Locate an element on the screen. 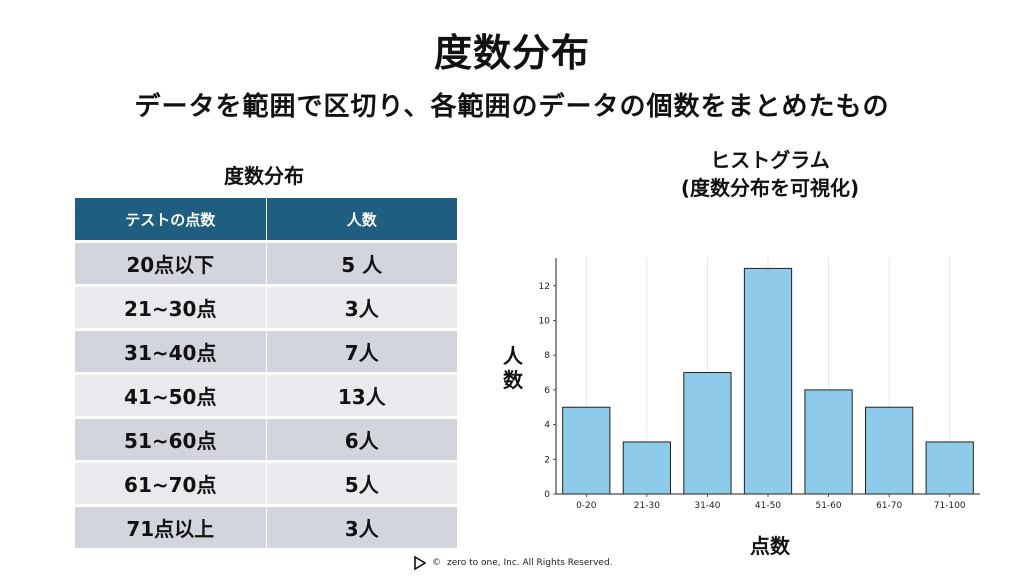  table-header-row: テストの点数 人数 is located at coordinates (266, 219).